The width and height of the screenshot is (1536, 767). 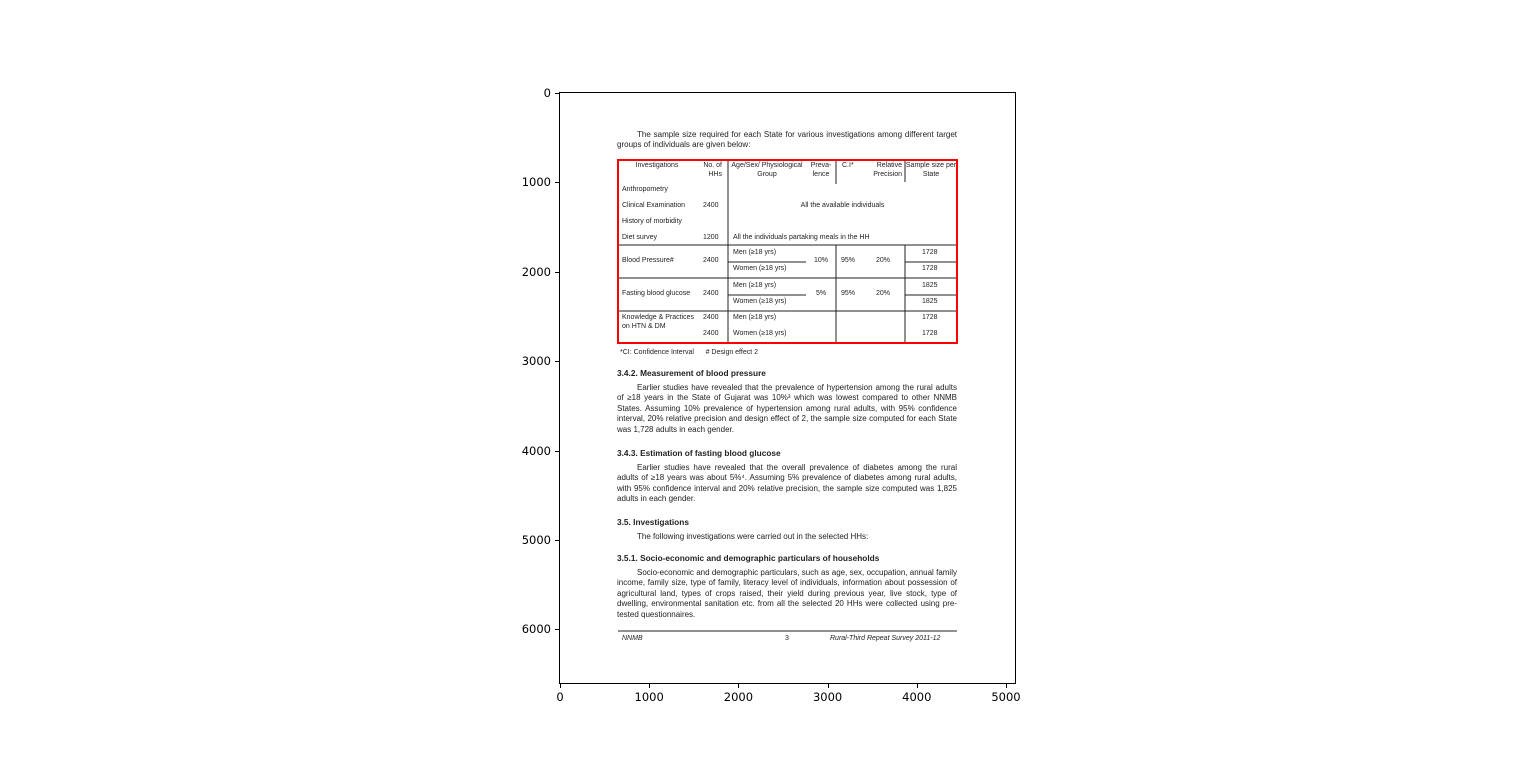 What do you see at coordinates (883, 260) in the screenshot?
I see `bp-prec: 20%` at bounding box center [883, 260].